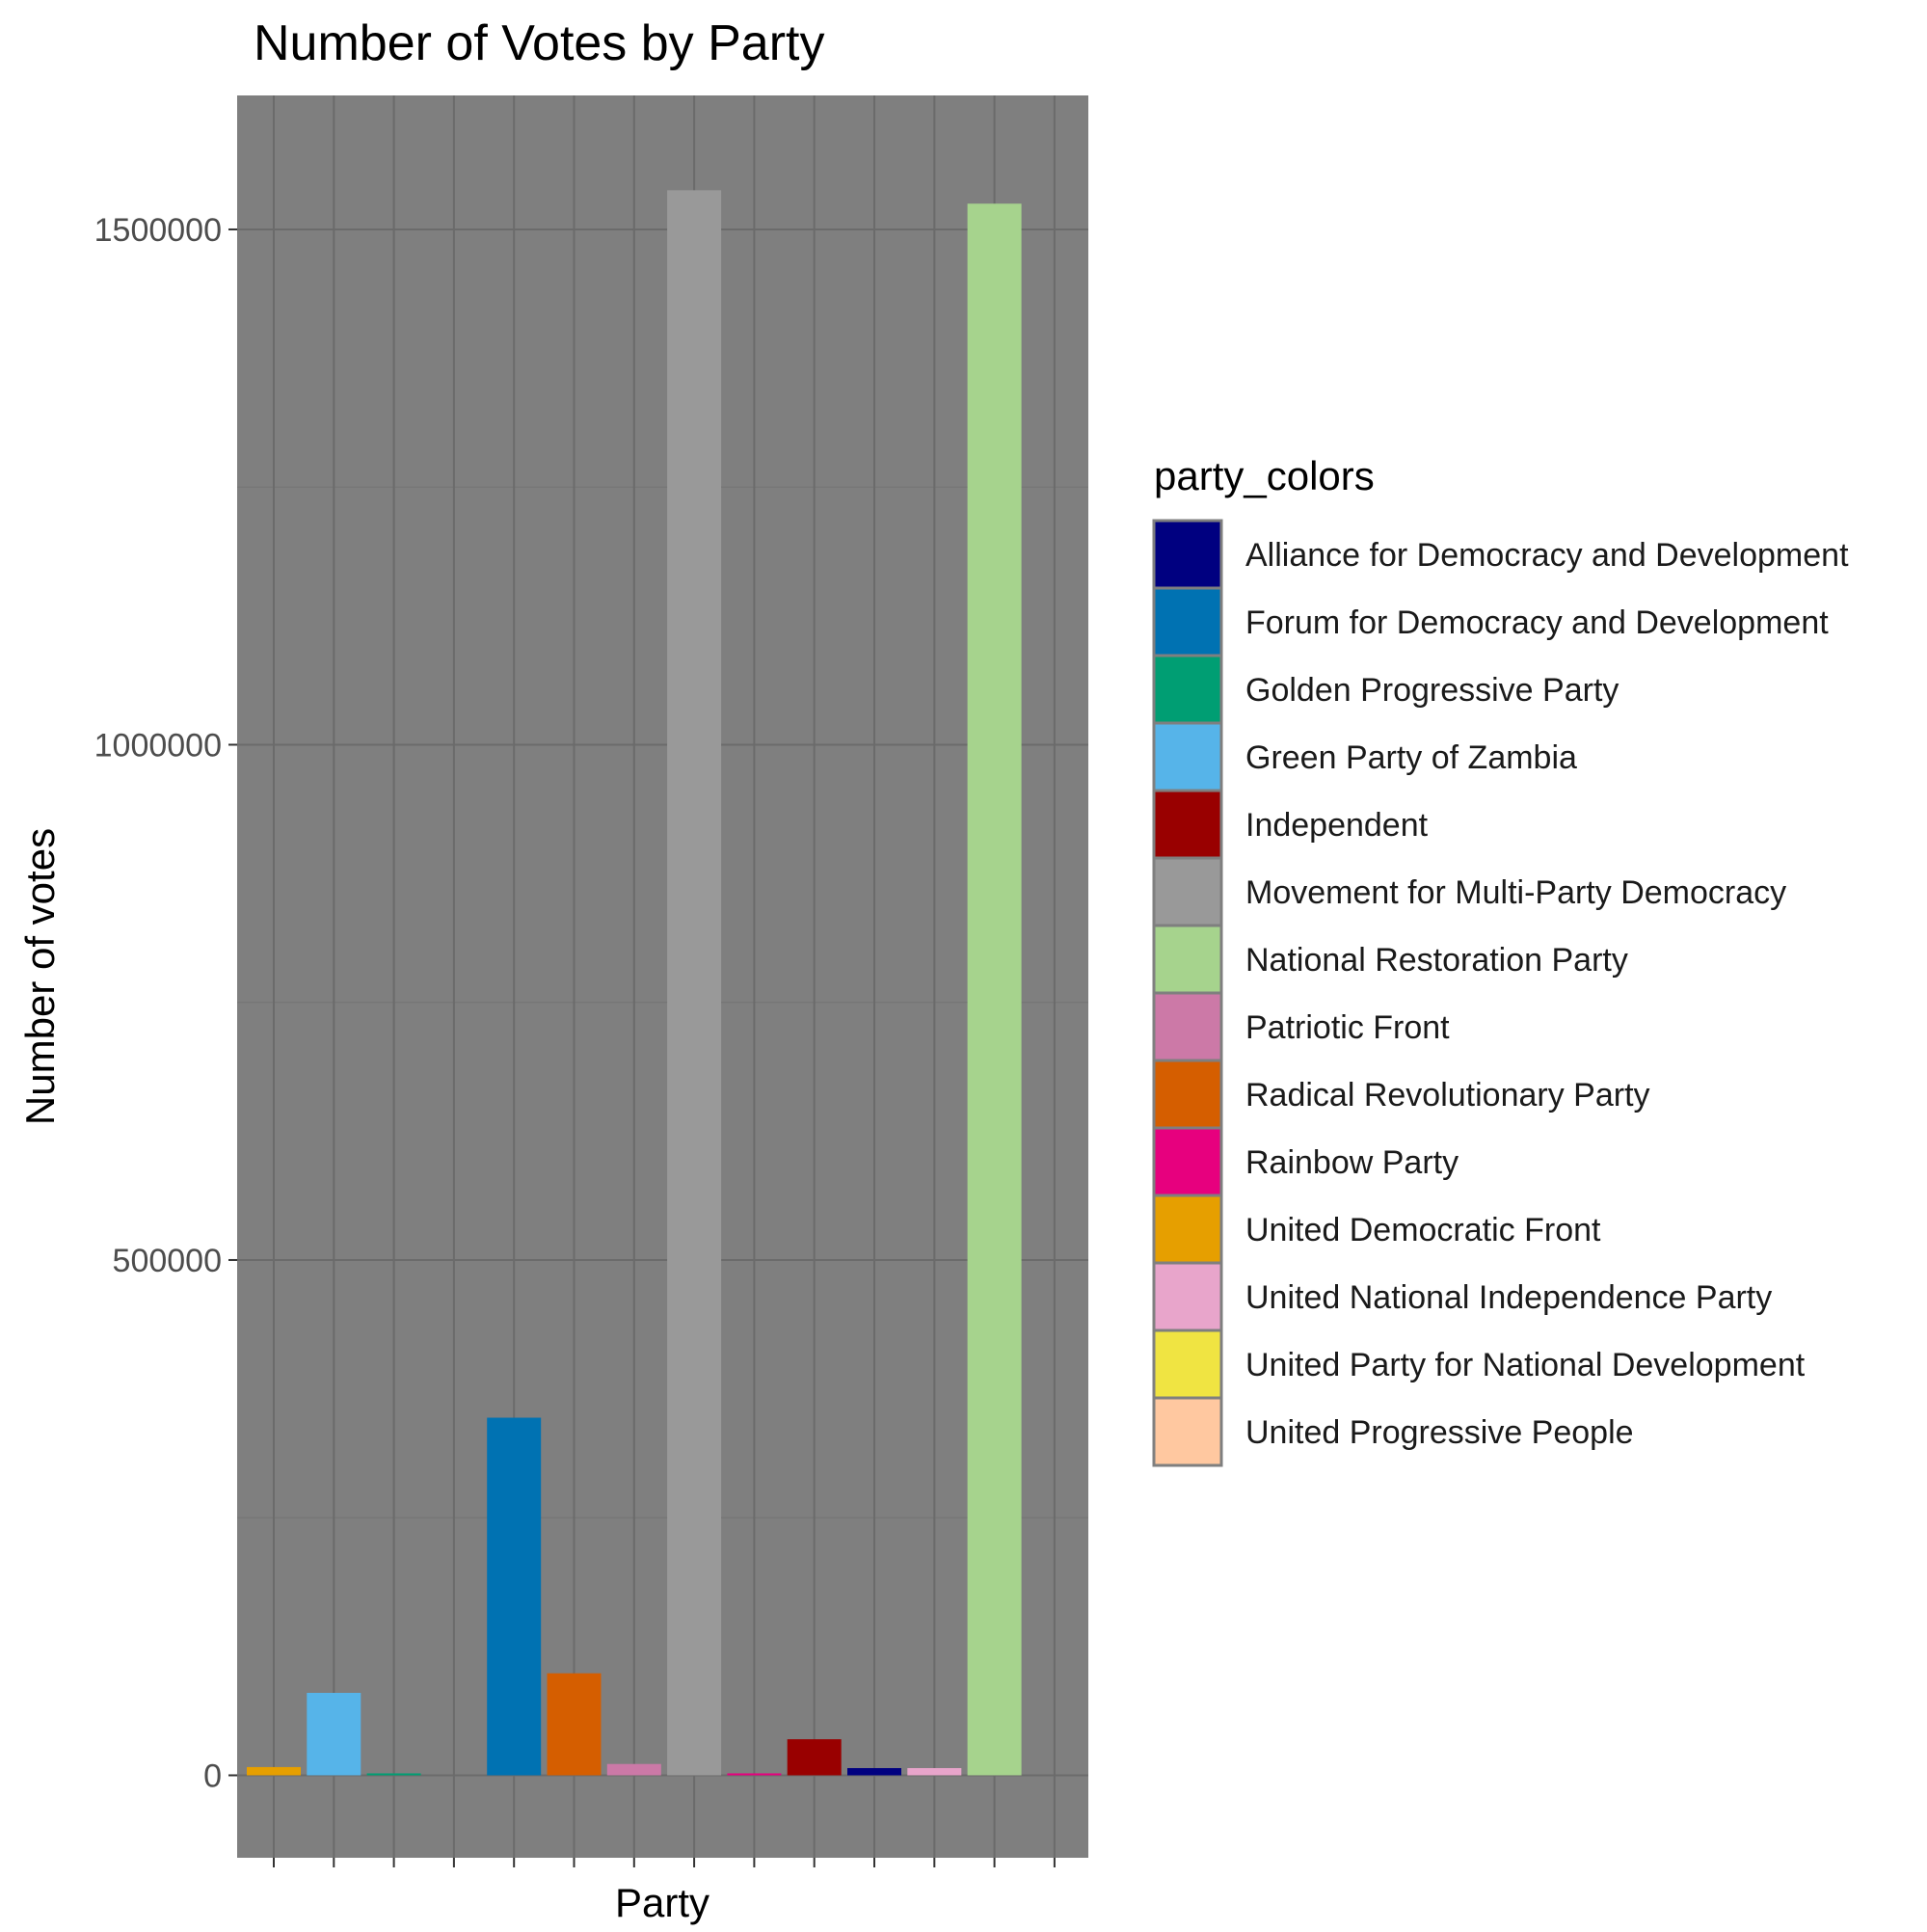 The image size is (1927, 1932). I want to click on legend-key-golden-progressive-party, so click(1187, 690).